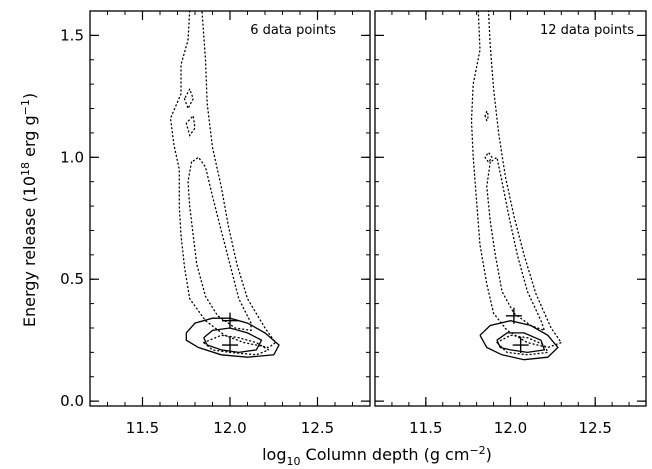 The image size is (652, 469). What do you see at coordinates (72, 157) in the screenshot?
I see `y-tick-label: 1.0` at bounding box center [72, 157].